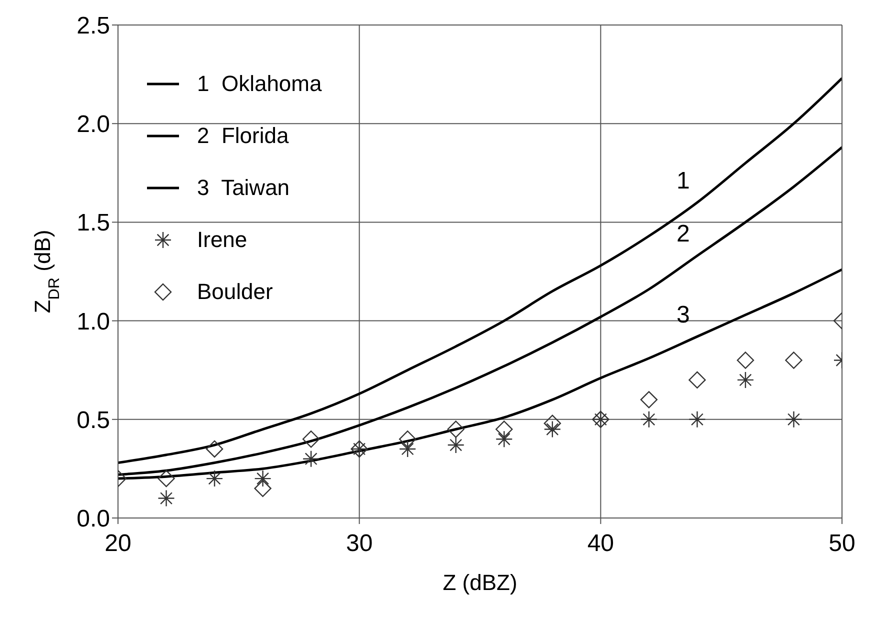 The image size is (869, 619). I want to click on legend-label: Boulder, so click(235, 292).